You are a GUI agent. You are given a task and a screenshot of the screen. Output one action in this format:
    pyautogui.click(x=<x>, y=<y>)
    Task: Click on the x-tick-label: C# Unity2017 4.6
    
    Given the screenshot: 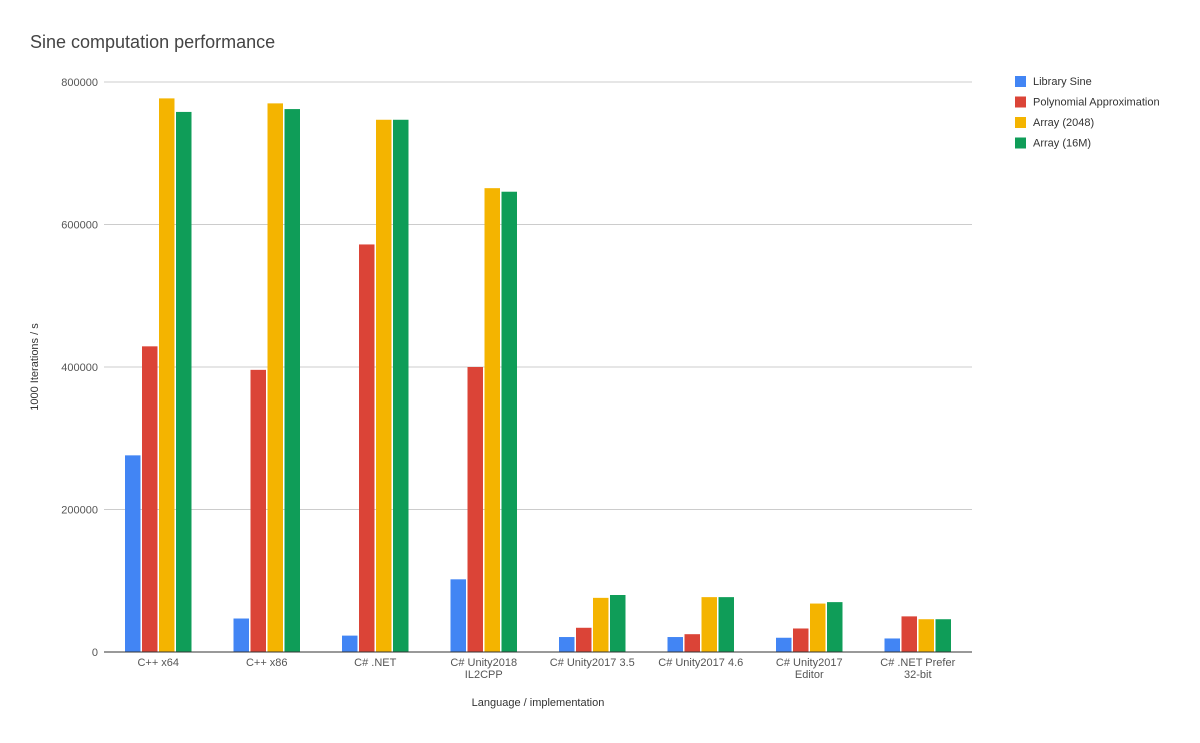 What is the action you would take?
    pyautogui.click(x=700, y=663)
    